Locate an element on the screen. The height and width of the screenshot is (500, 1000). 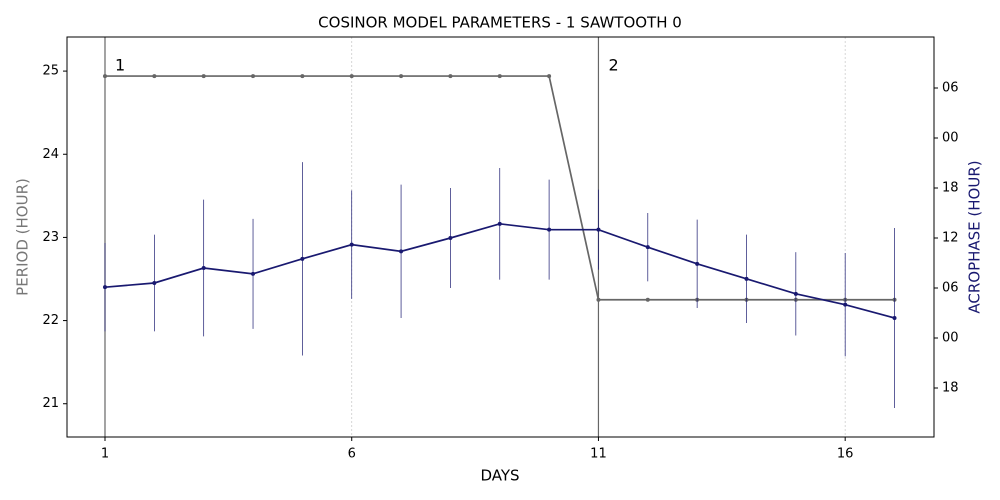
x-tick-label: 1 is located at coordinates (105, 454).